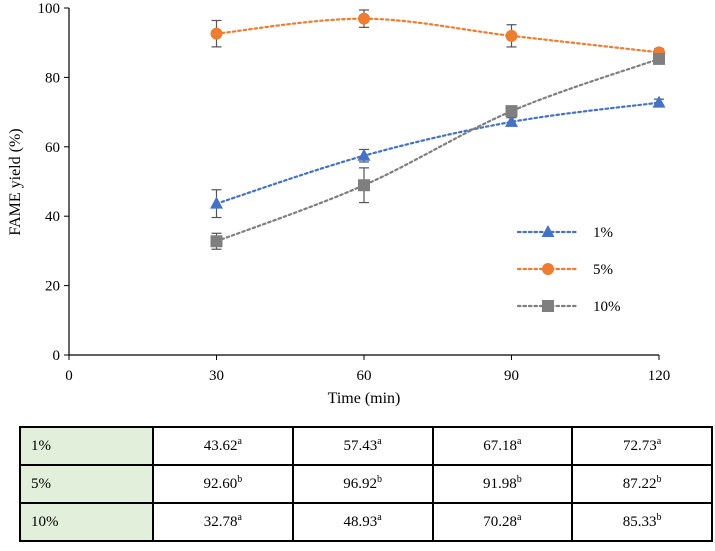  Describe the element at coordinates (52, 217) in the screenshot. I see `y-tick-label: 40` at that location.